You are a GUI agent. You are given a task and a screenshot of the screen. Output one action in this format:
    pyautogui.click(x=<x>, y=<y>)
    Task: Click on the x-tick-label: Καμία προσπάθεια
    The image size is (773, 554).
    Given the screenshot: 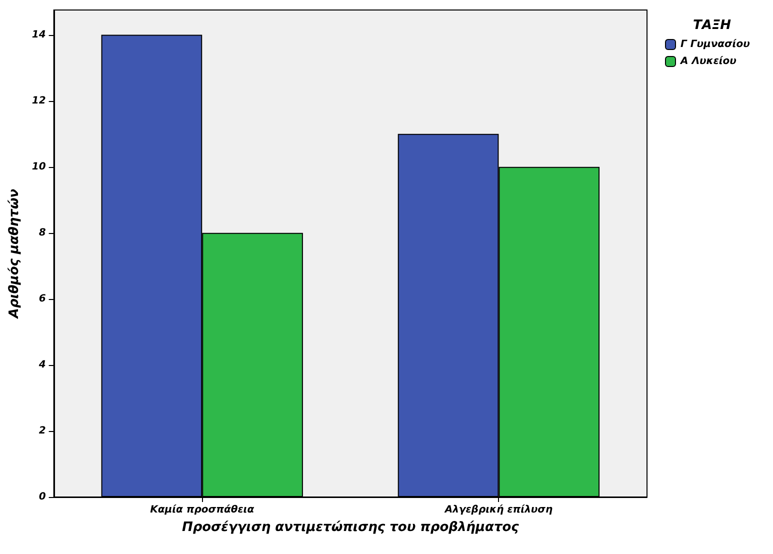 What is the action you would take?
    pyautogui.click(x=202, y=510)
    